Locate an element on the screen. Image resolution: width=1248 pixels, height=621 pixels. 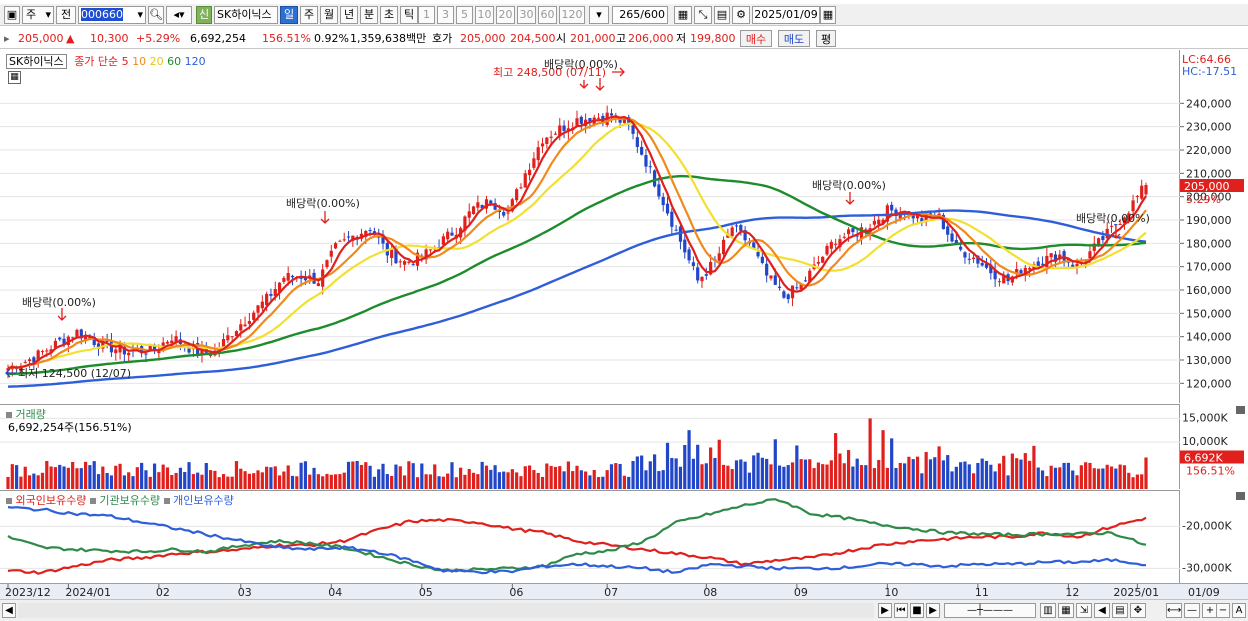
prefix-select: 전 is located at coordinates (66, 15).